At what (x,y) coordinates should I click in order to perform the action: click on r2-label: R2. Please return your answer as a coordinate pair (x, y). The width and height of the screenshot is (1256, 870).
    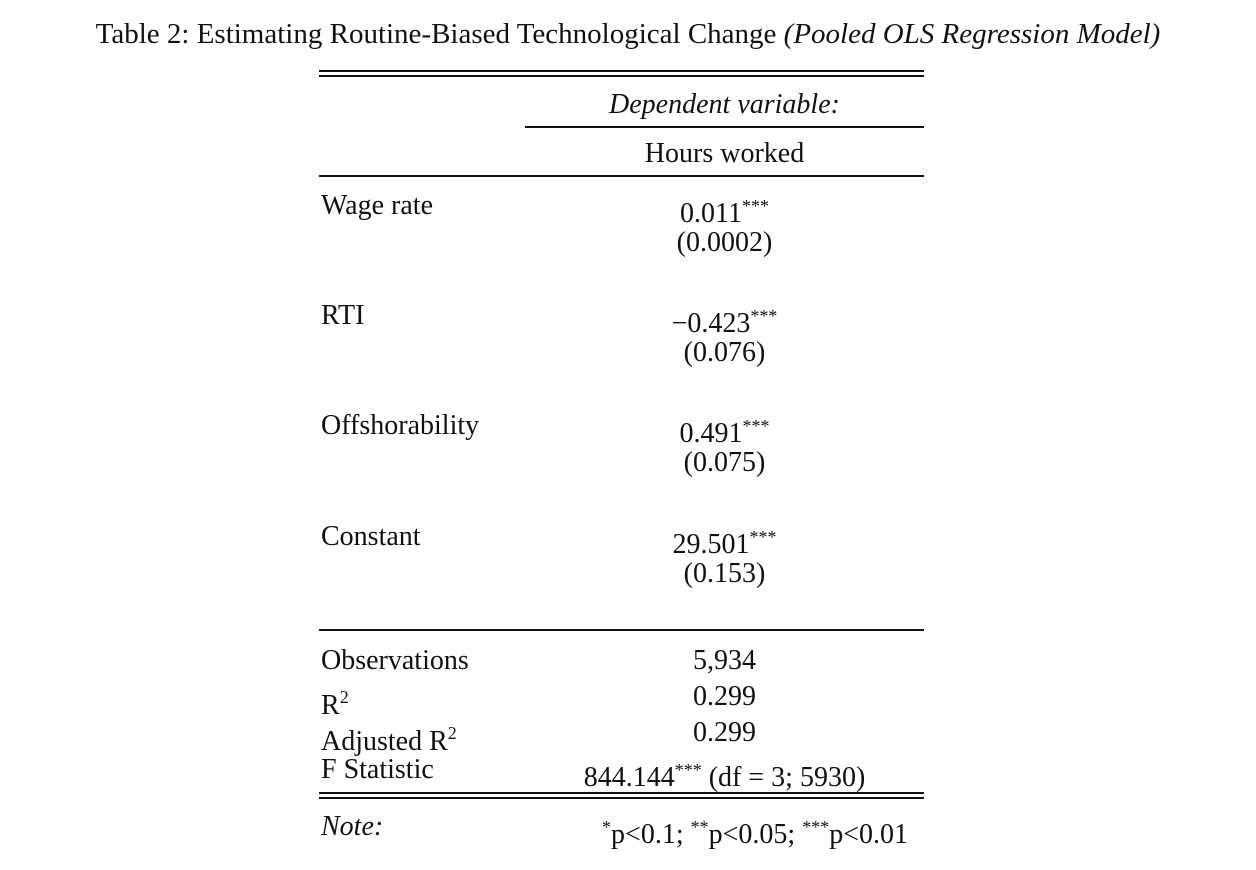
    Looking at the image, I should click on (335, 704).